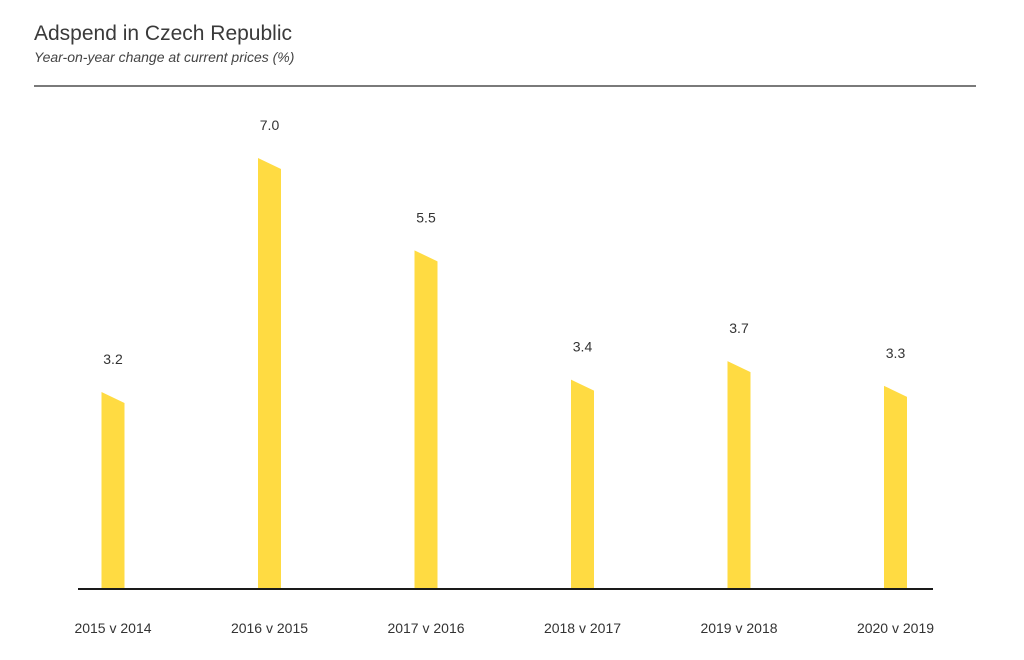 Image resolution: width=1024 pixels, height=660 pixels. Describe the element at coordinates (896, 353) in the screenshot. I see `value-label-6: 3.3` at that location.